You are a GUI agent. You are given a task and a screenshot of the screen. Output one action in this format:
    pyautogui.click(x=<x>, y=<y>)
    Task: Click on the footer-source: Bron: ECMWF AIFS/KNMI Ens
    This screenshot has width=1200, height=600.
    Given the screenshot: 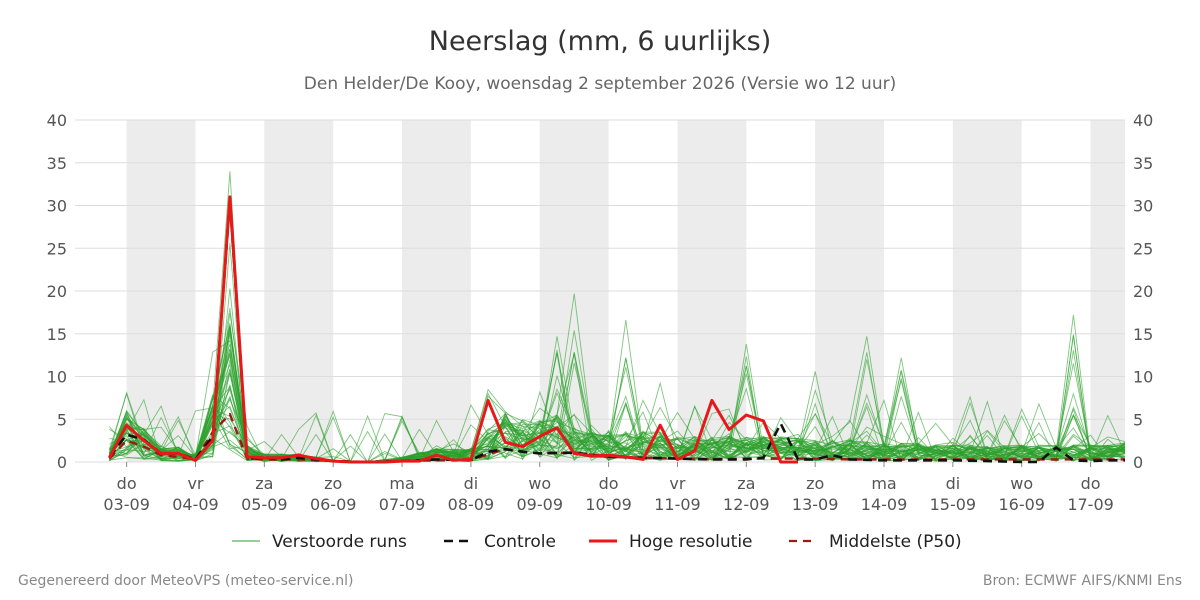 What is the action you would take?
    pyautogui.click(x=1082, y=581)
    